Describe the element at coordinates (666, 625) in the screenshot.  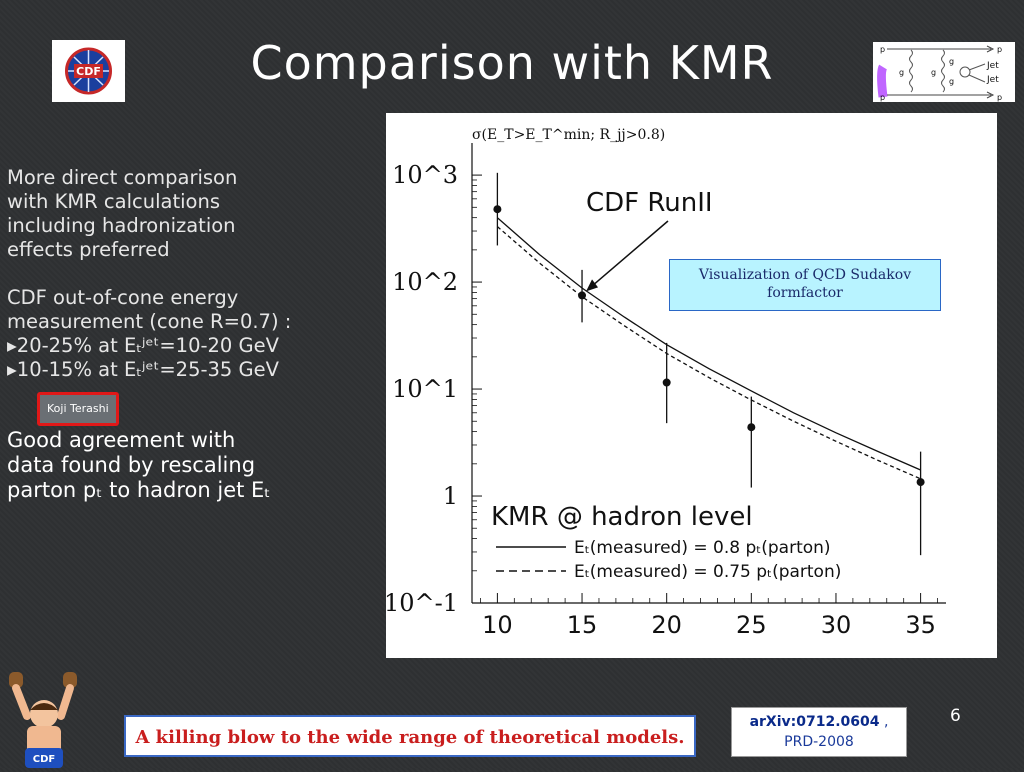
I see `x-tick-label: 20` at that location.